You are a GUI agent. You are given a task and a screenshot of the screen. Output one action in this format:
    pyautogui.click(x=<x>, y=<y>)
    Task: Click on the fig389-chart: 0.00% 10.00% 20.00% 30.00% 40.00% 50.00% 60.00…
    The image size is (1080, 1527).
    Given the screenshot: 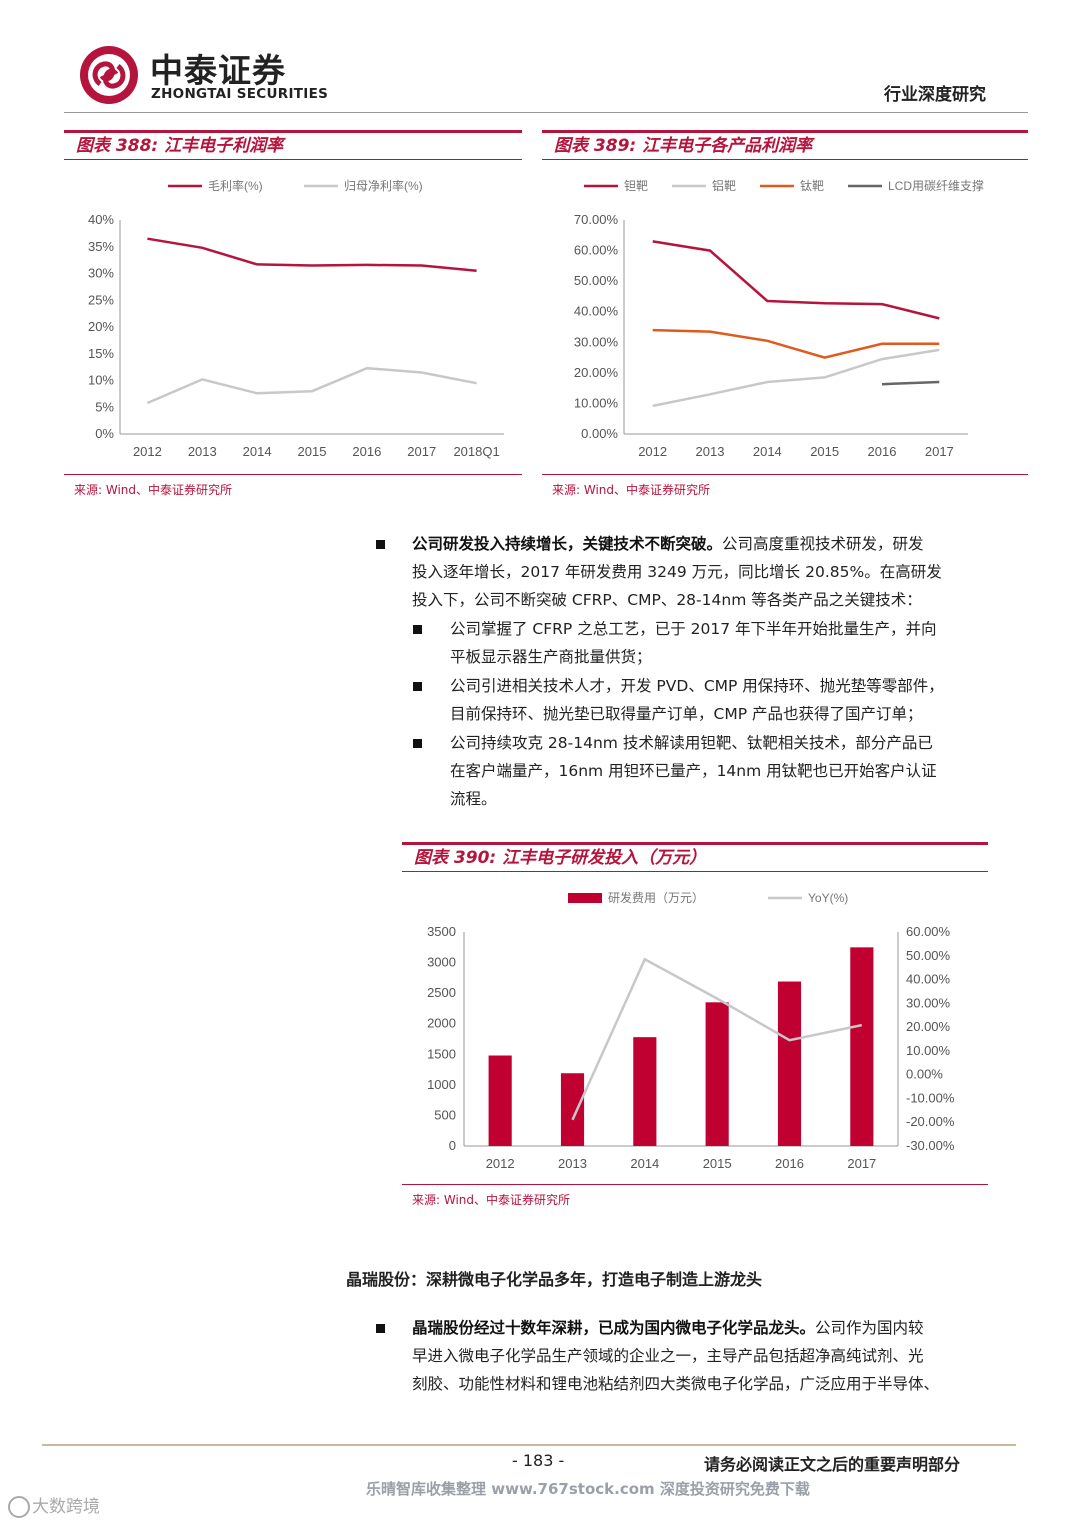 What is the action you would take?
    pyautogui.click(x=785, y=318)
    